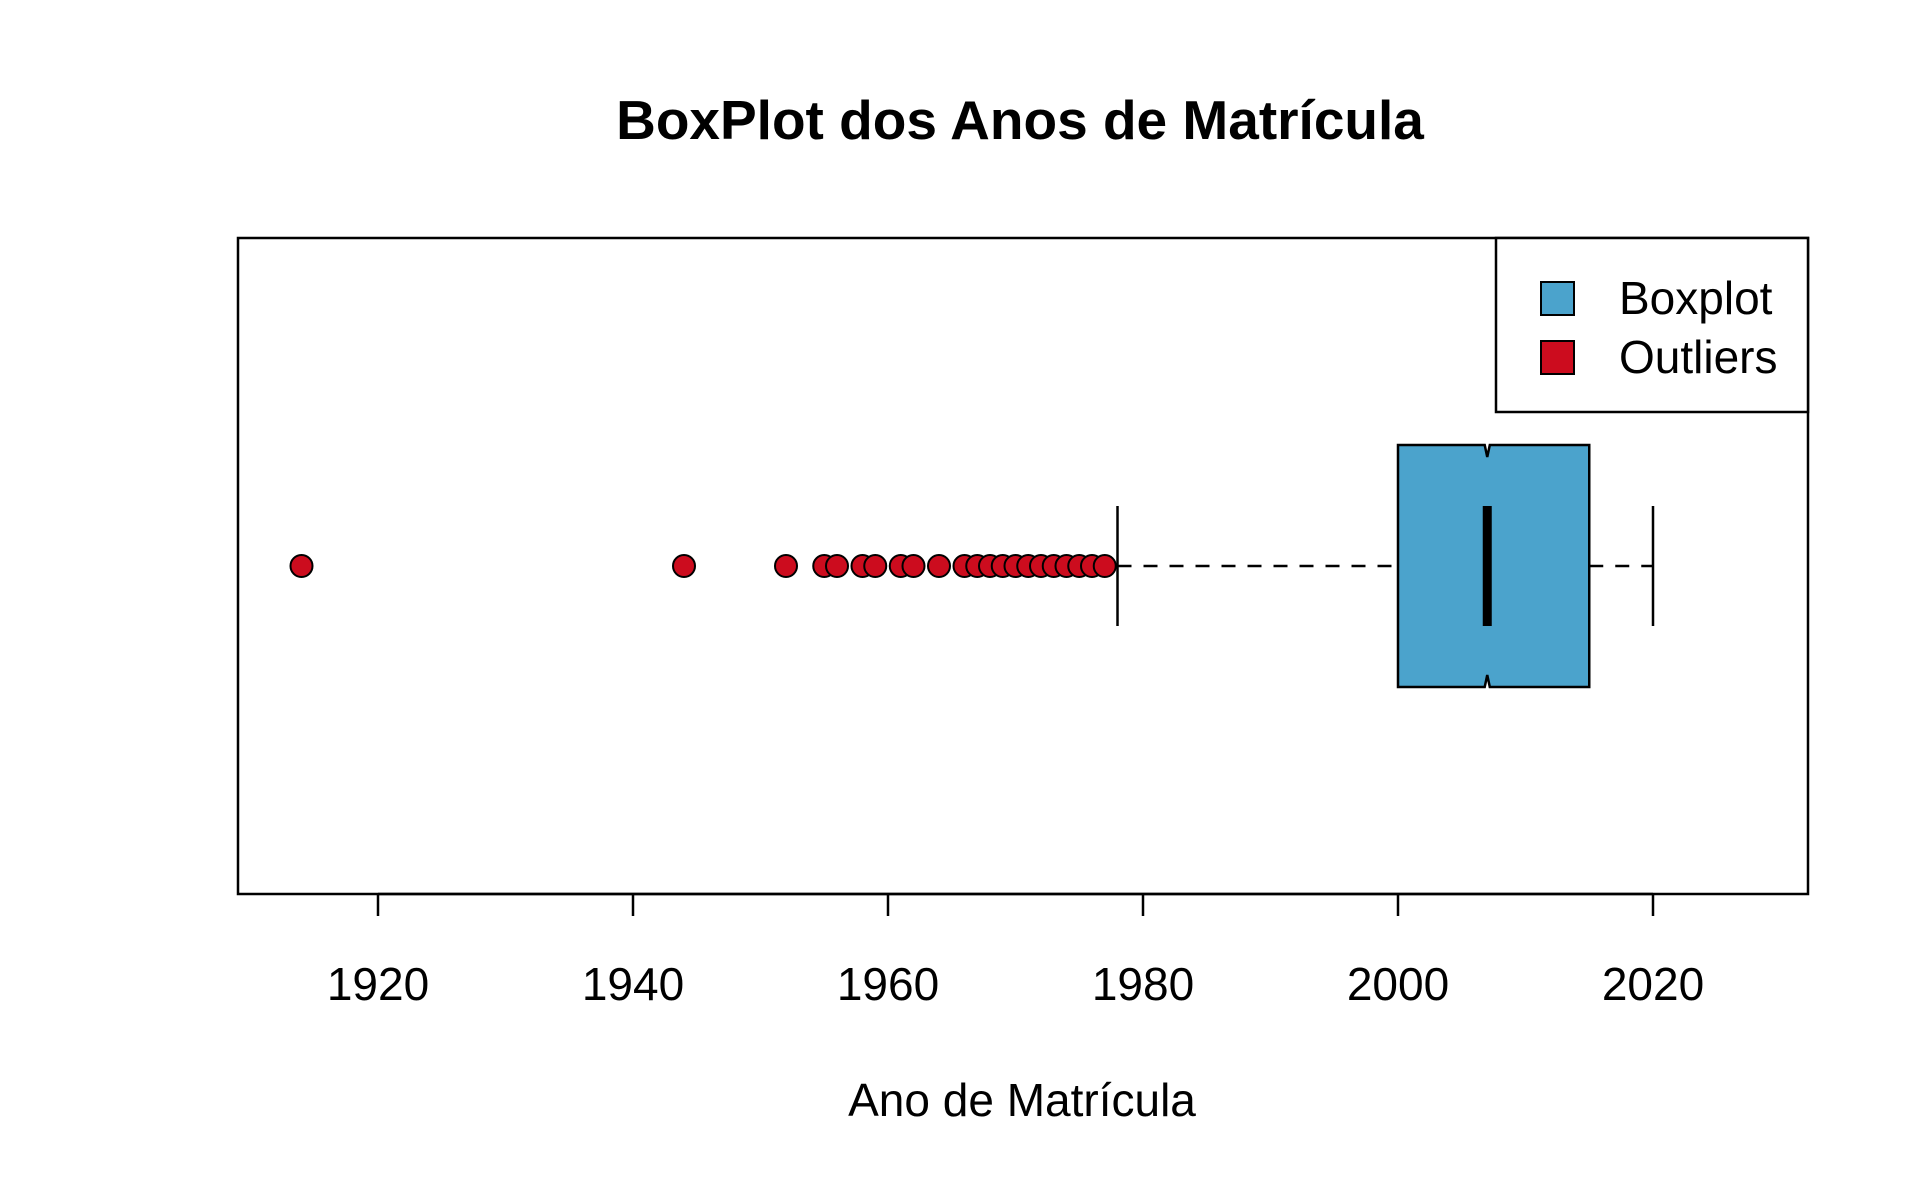  What do you see at coordinates (1493, 566) in the screenshot?
I see `box-iqr` at bounding box center [1493, 566].